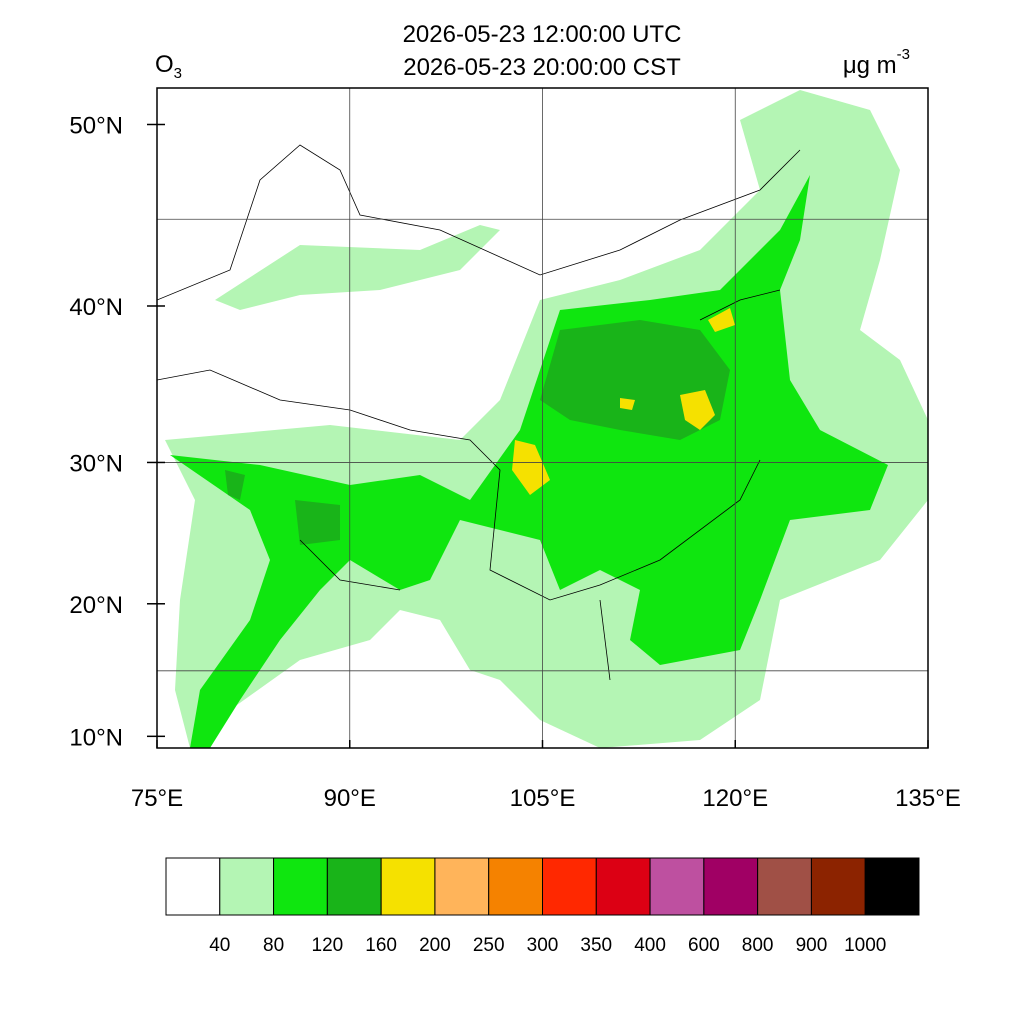 The image size is (1024, 1029). I want to click on field-light, so click(357, 267).